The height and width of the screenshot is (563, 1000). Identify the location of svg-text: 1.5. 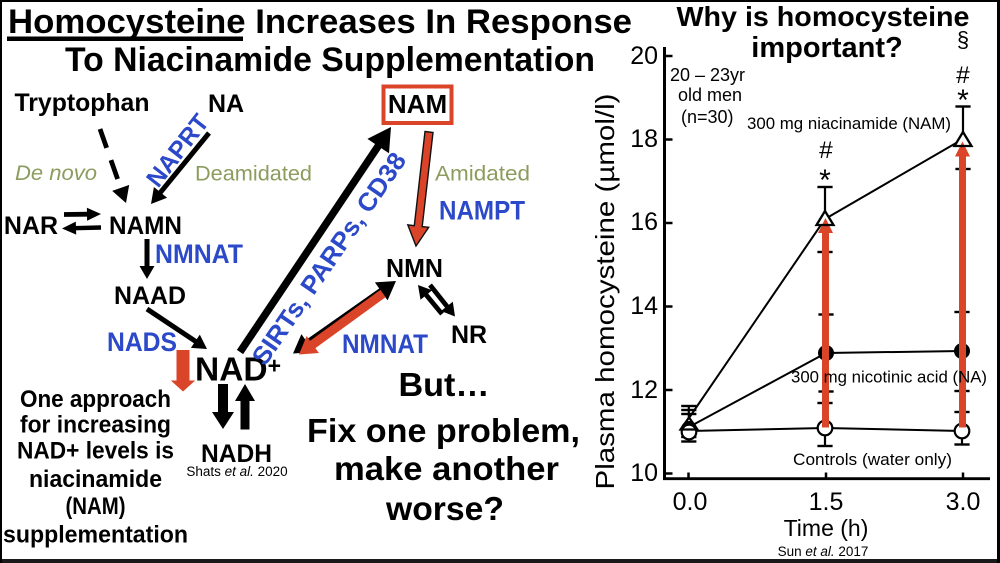
(826, 502).